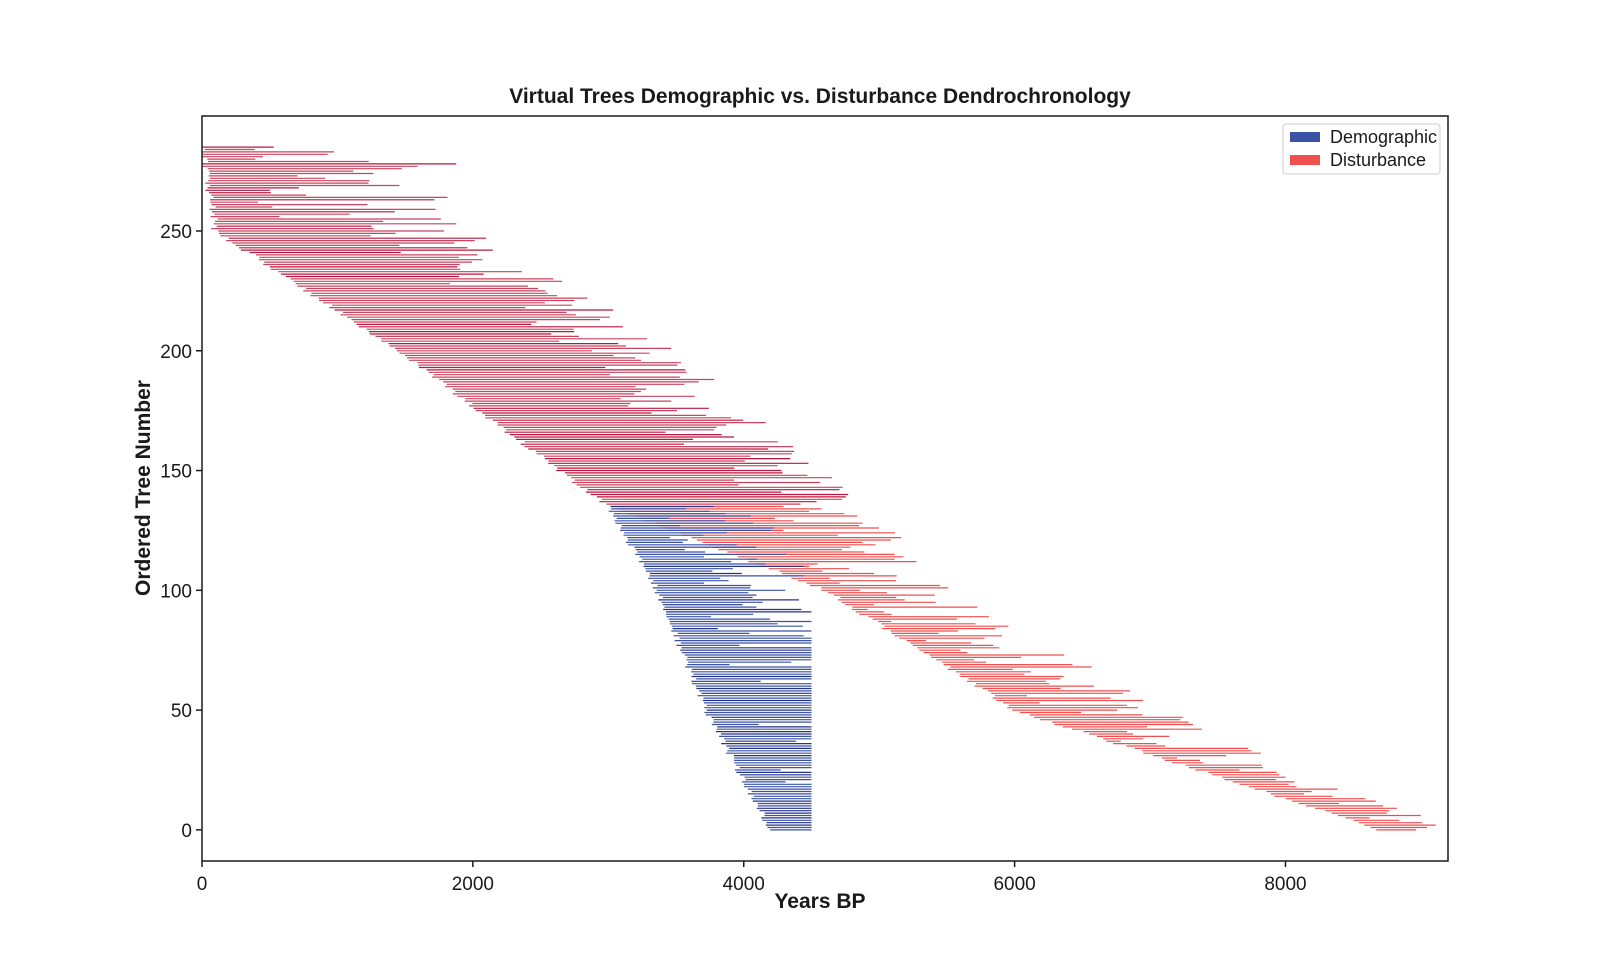 The image size is (1600, 961). What do you see at coordinates (1305, 137) in the screenshot?
I see `legend-swatch-demographic` at bounding box center [1305, 137].